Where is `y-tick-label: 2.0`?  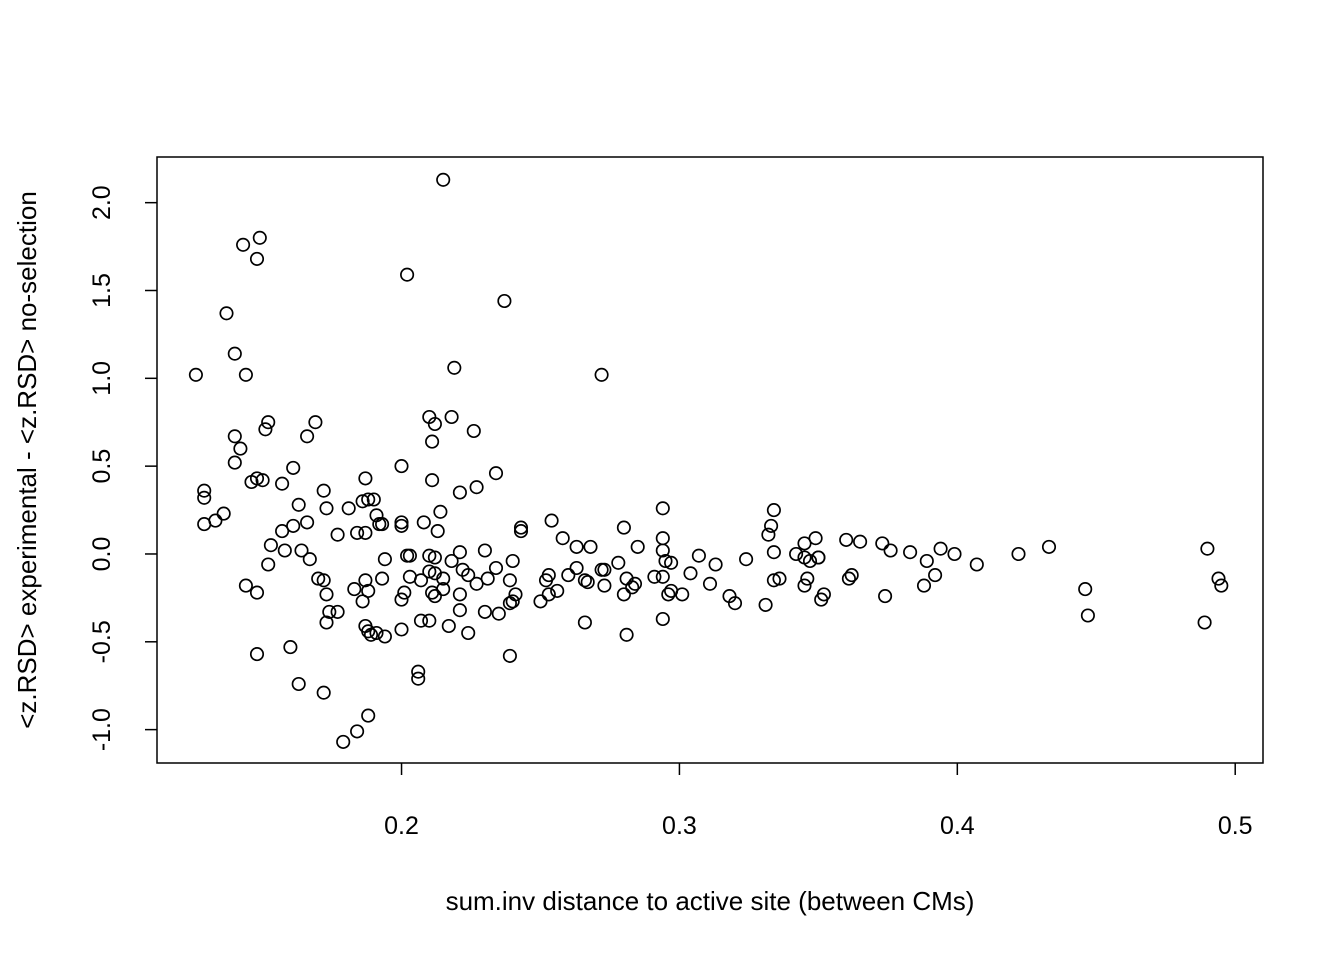
y-tick-label: 2.0 is located at coordinates (102, 202).